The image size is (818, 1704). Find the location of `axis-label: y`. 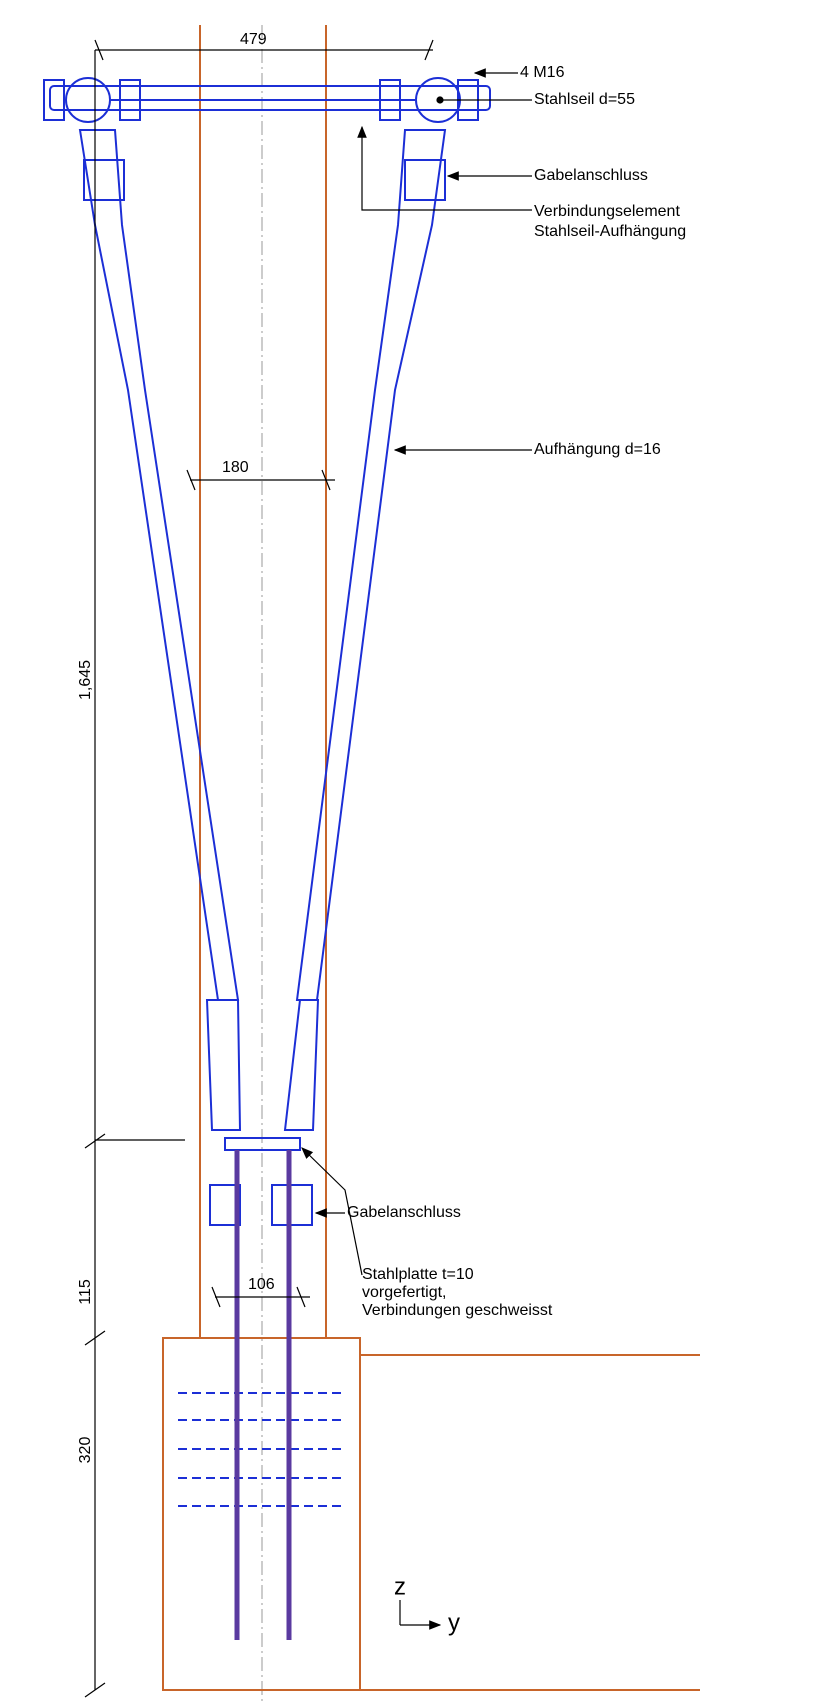

axis-label: y is located at coordinates (454, 1622).